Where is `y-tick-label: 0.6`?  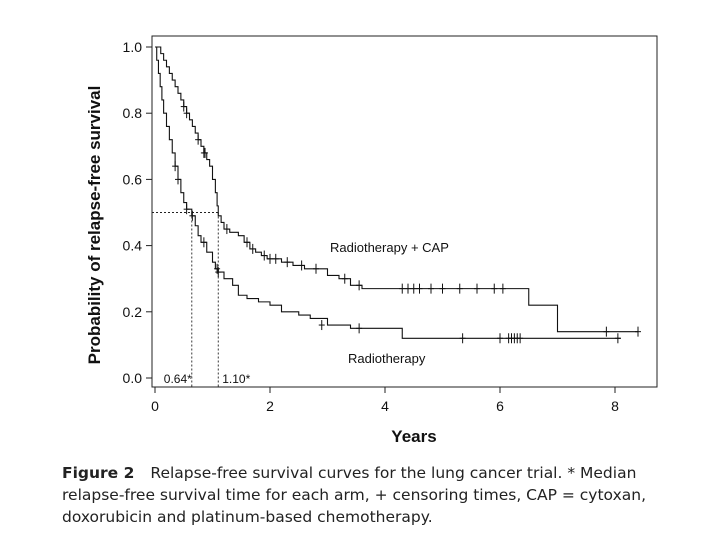
y-tick-label: 0.6 is located at coordinates (133, 179).